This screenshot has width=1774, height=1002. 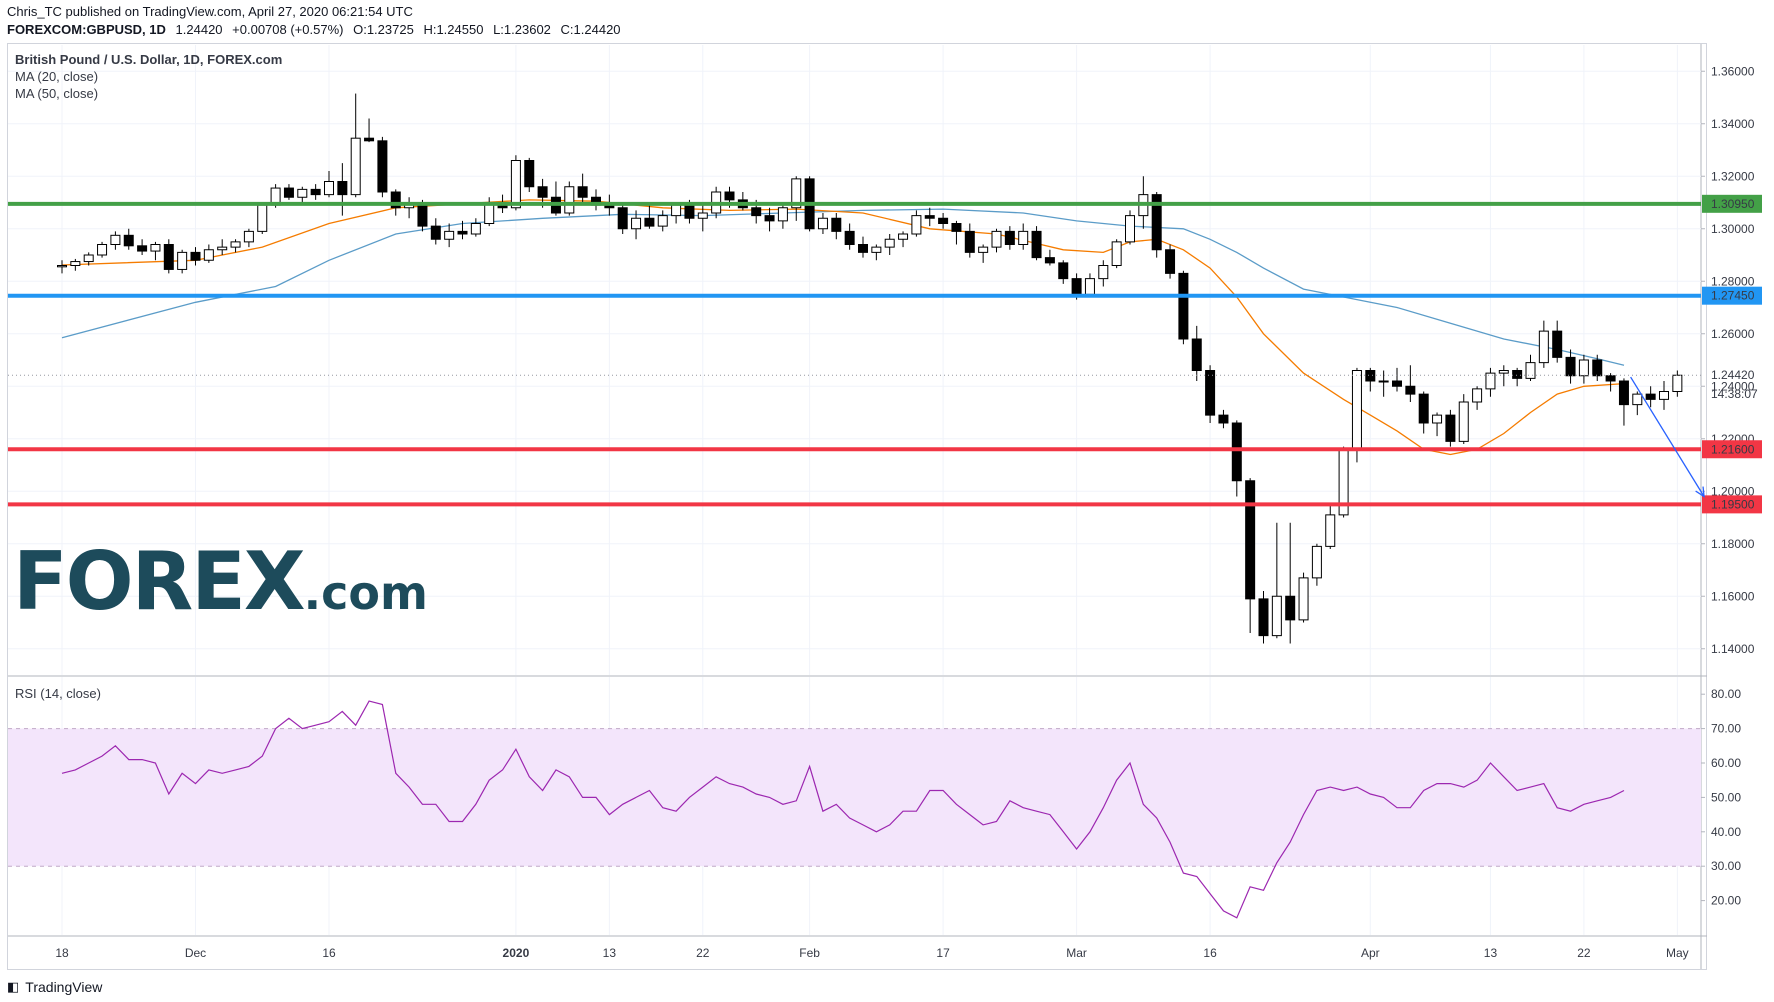 I want to click on rsi-tick-label: 40.00, so click(x=1726, y=832).